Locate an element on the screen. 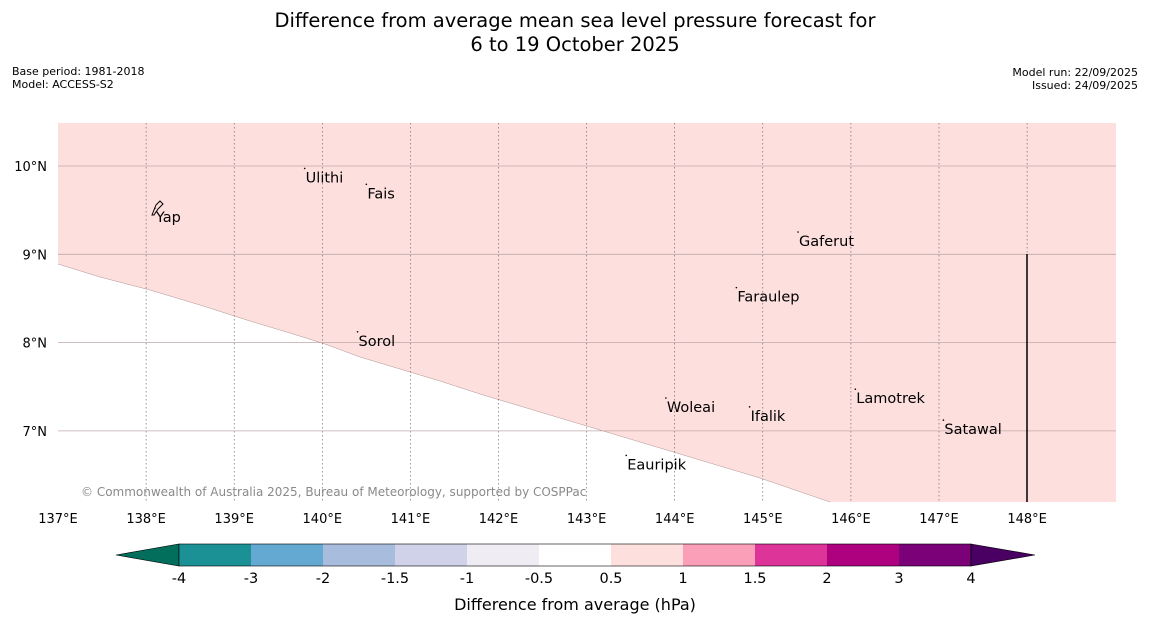  place-label-eauripik: Eauripik is located at coordinates (656, 465).